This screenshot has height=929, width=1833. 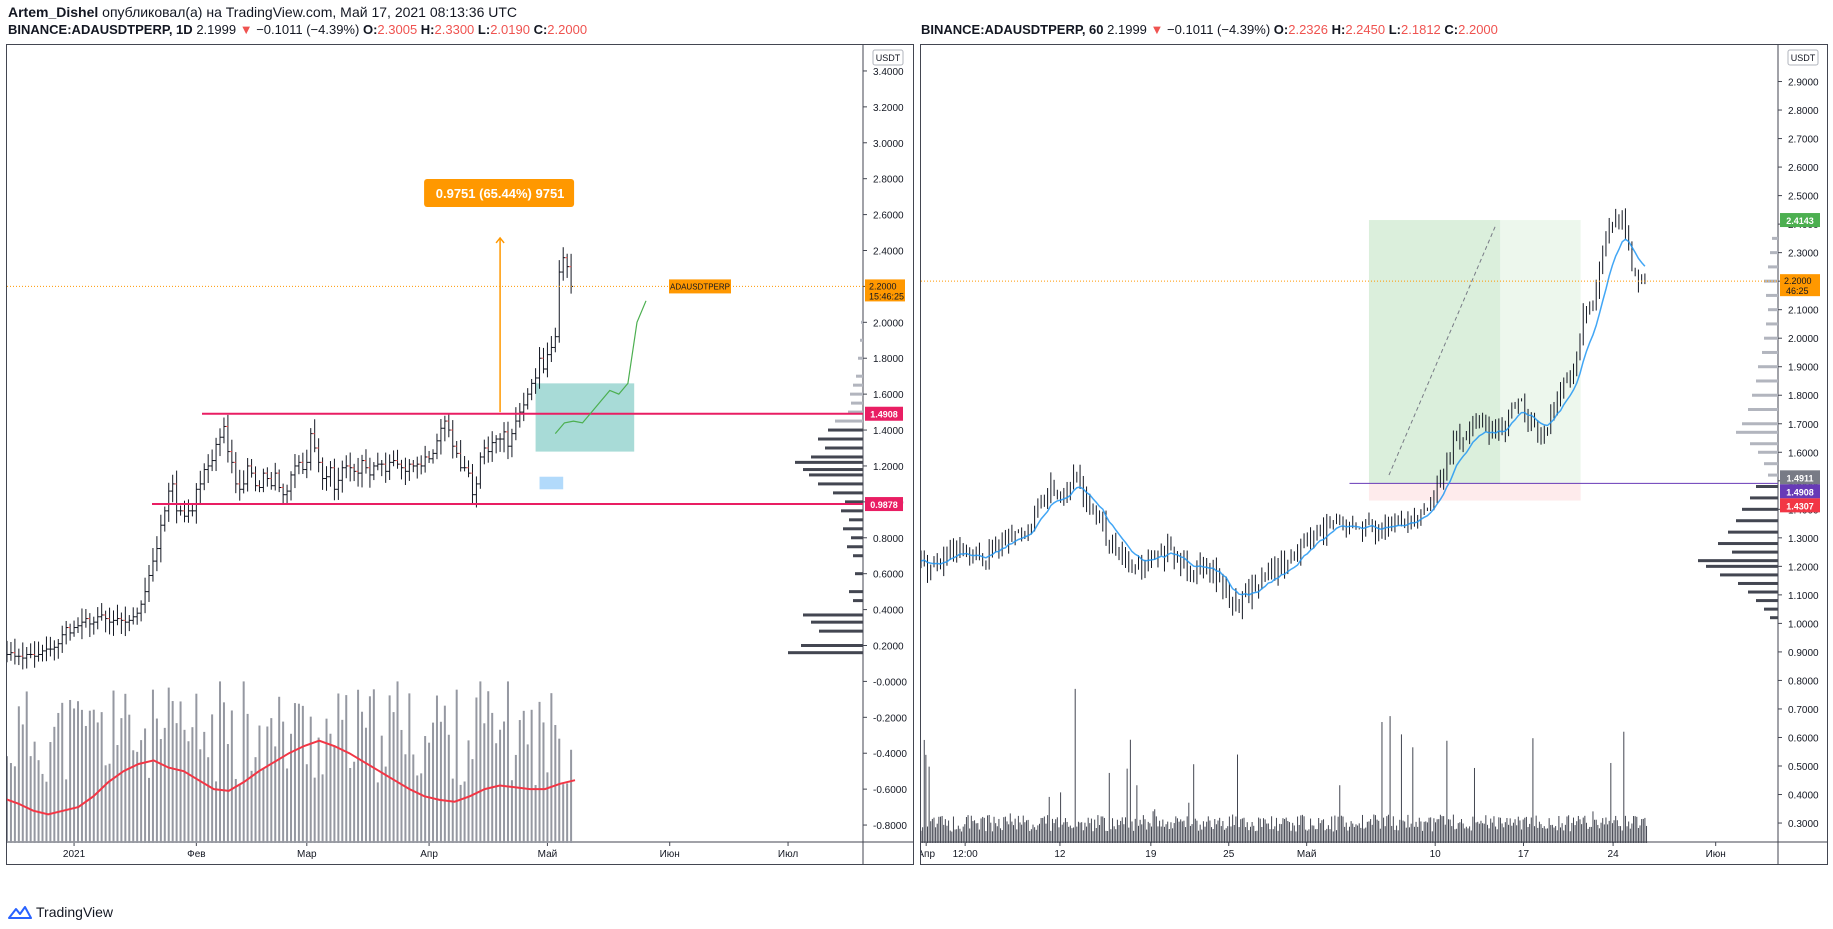 I want to click on x-tick-label: Фев, so click(x=196, y=854).